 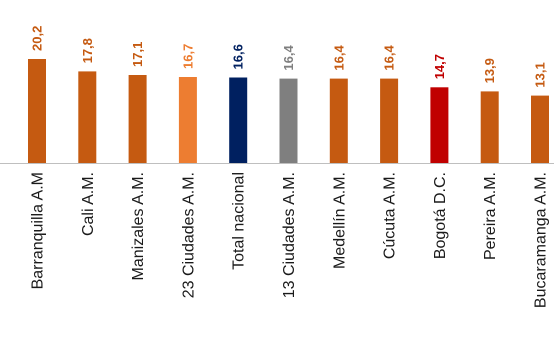 I want to click on data-label: 14,7, so click(x=439, y=66).